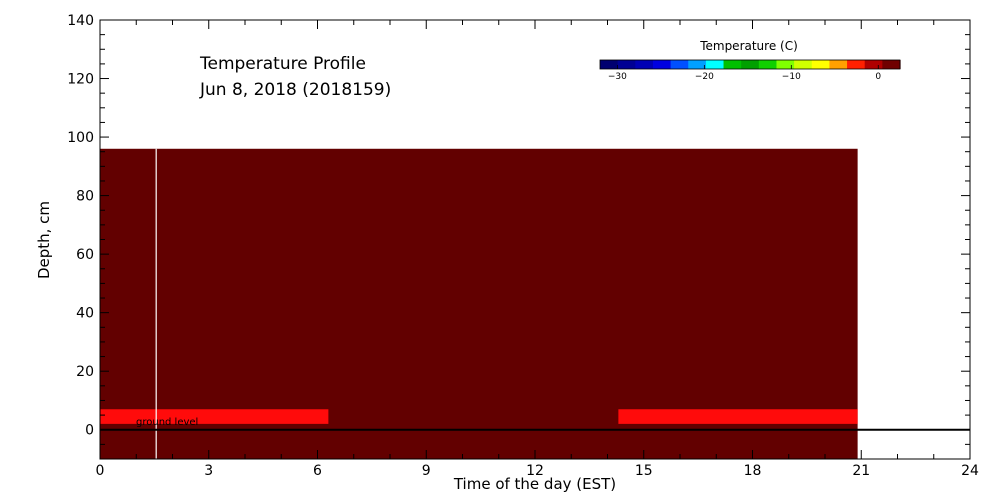 The height and width of the screenshot is (500, 1000). I want to click on y-tick-label: 120, so click(80, 80).